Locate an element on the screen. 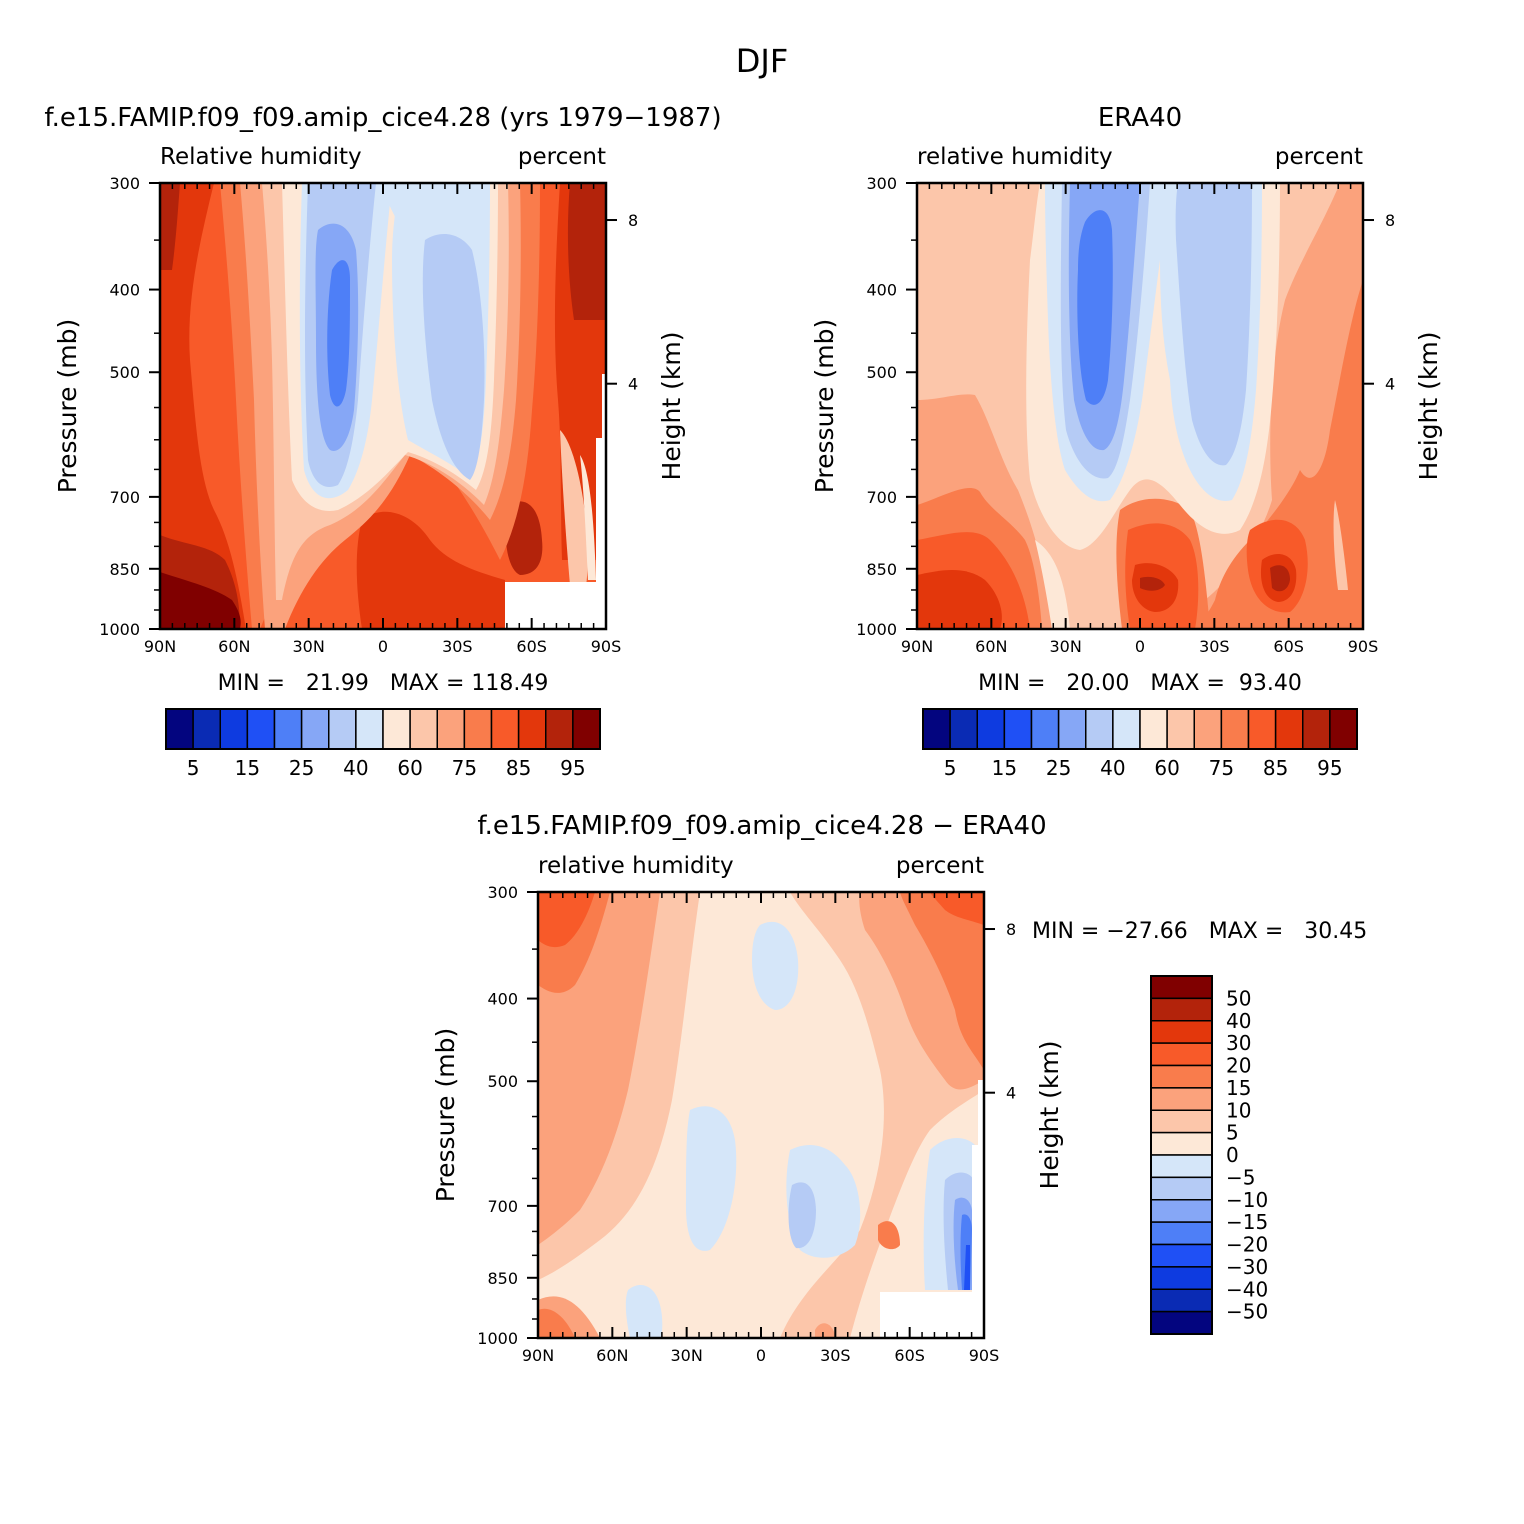 The height and width of the screenshot is (1524, 1524). y-tick-label: 700 is located at coordinates (881, 497).